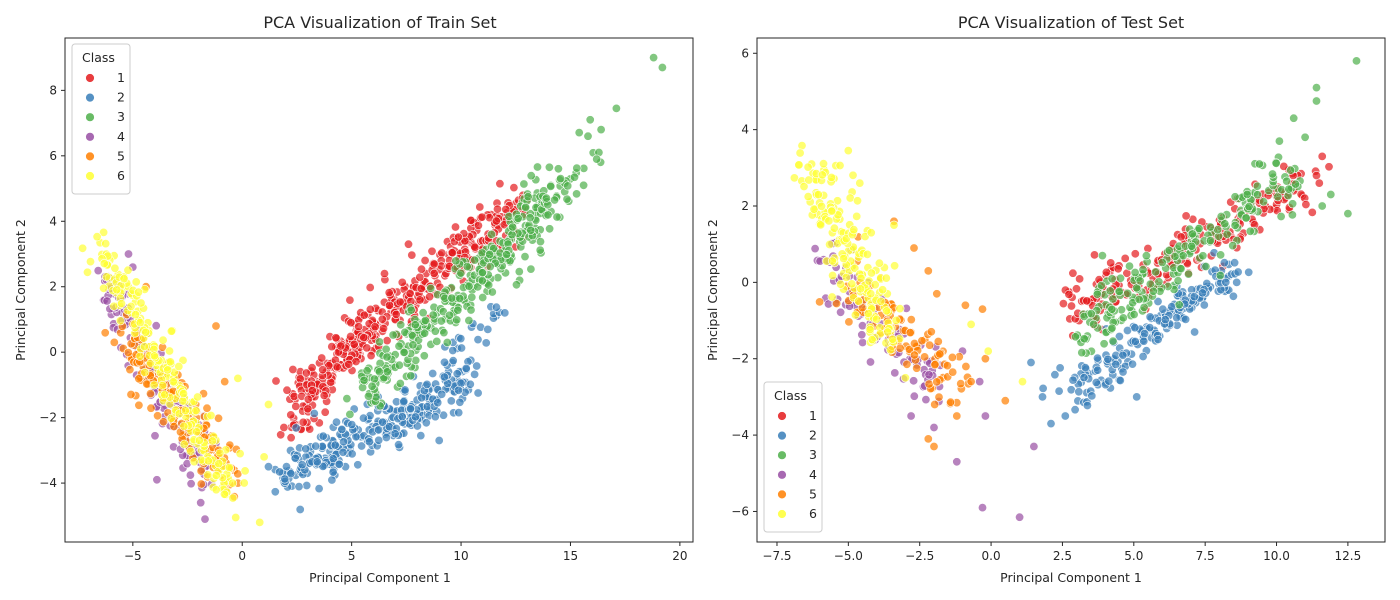 This screenshot has height=600, width=1400. Describe the element at coordinates (745, 282) in the screenshot. I see `y-tick-label: 0` at that location.